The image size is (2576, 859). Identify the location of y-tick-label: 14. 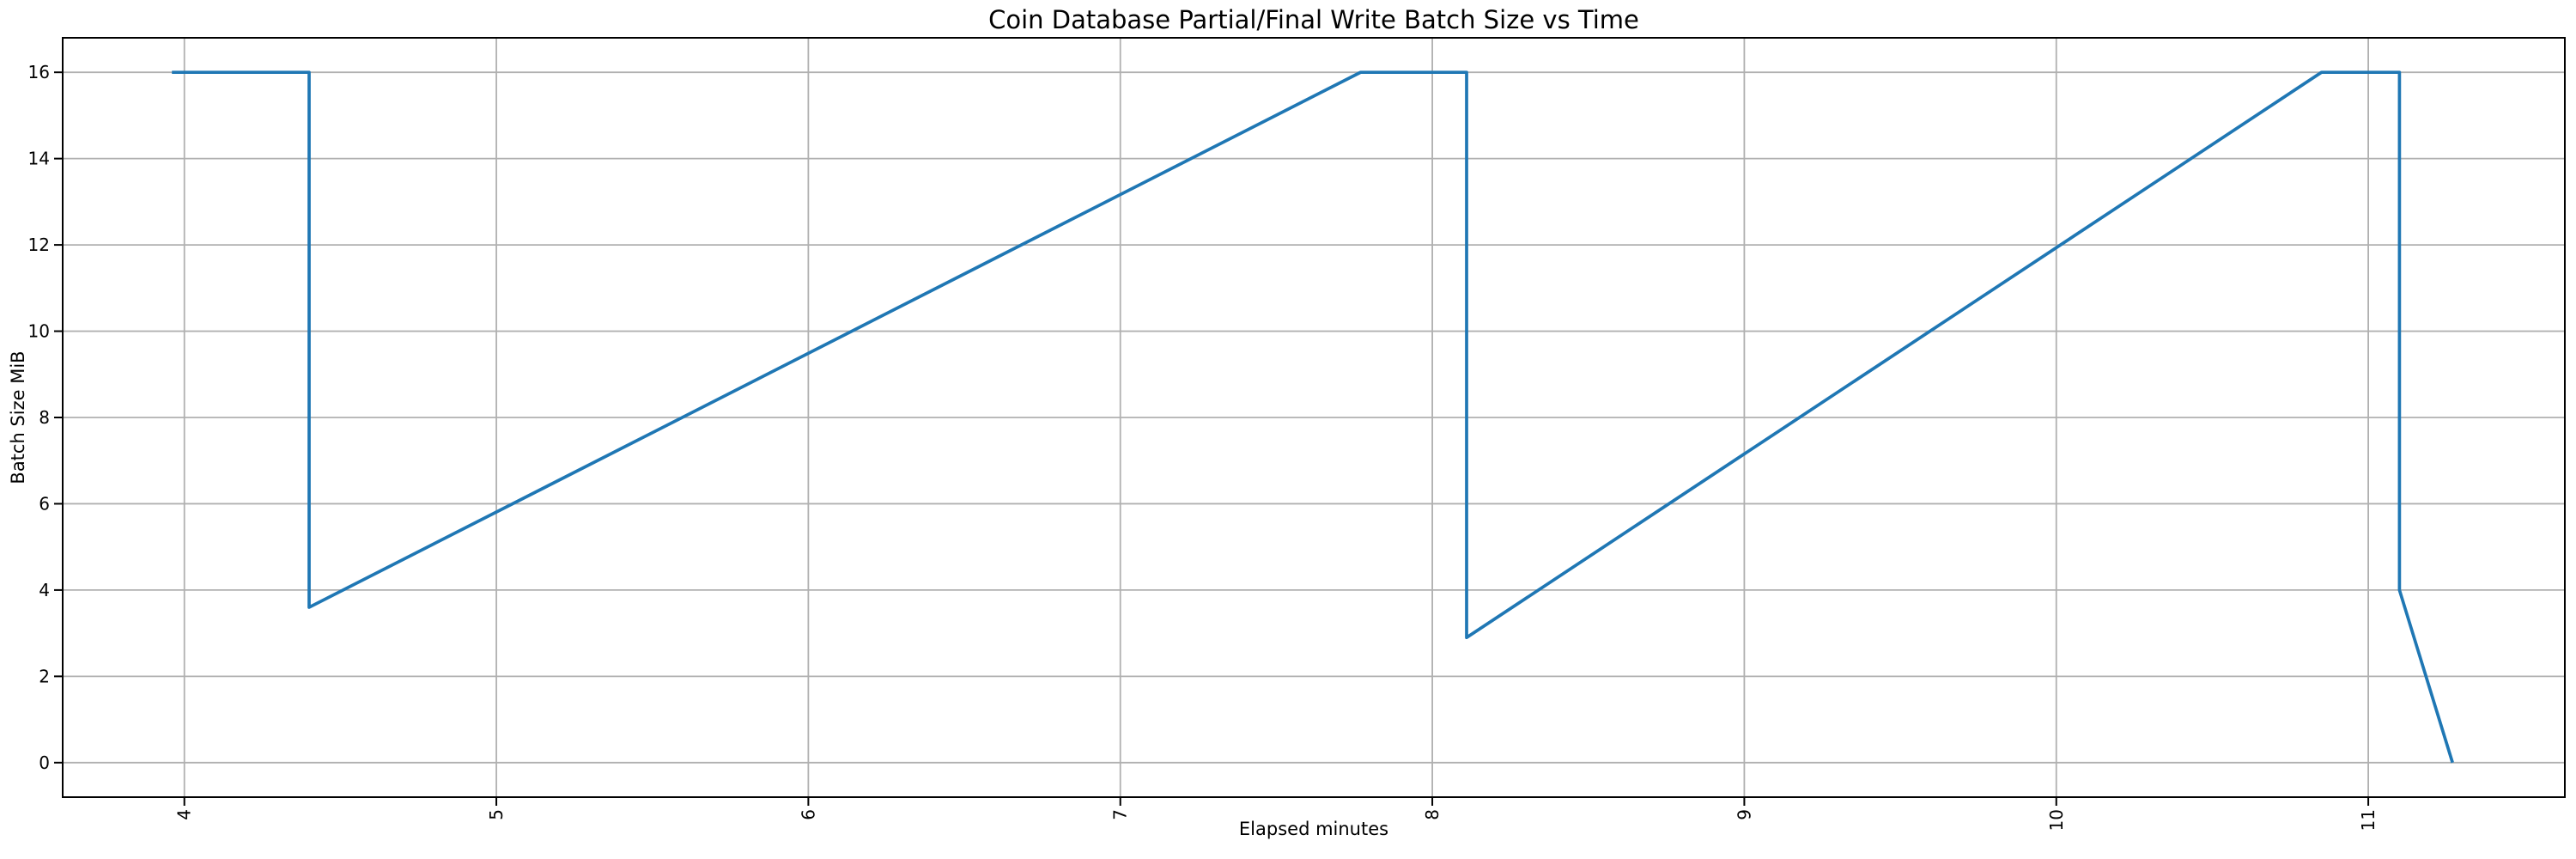
(39, 159).